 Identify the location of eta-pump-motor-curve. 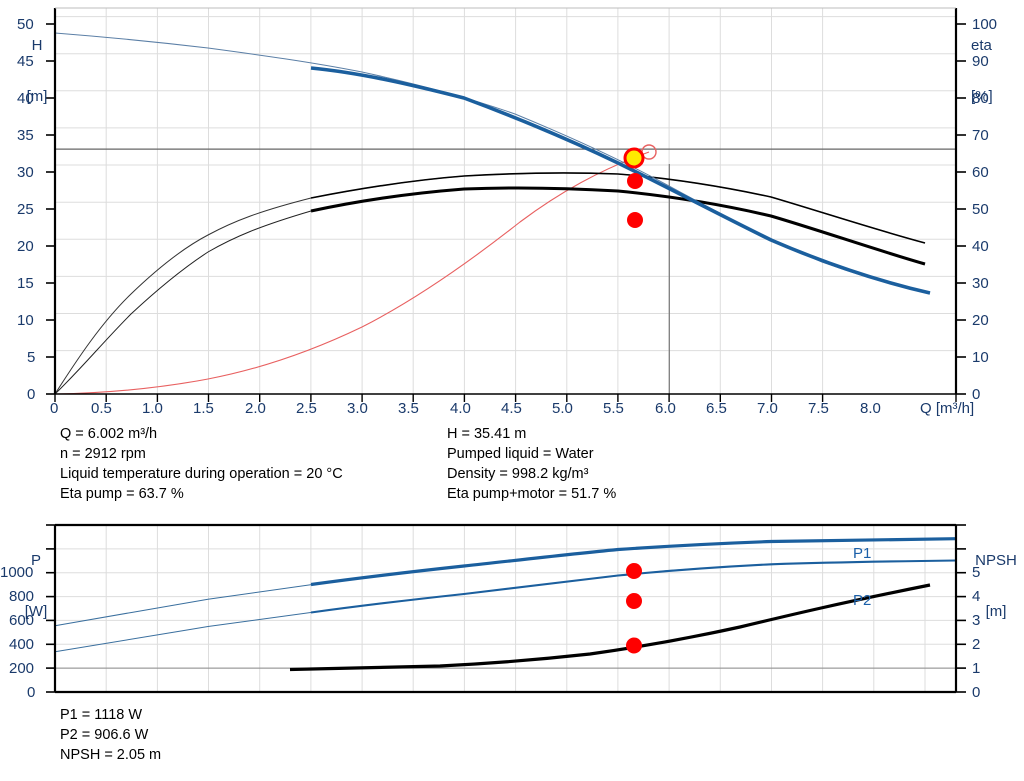
(618, 226).